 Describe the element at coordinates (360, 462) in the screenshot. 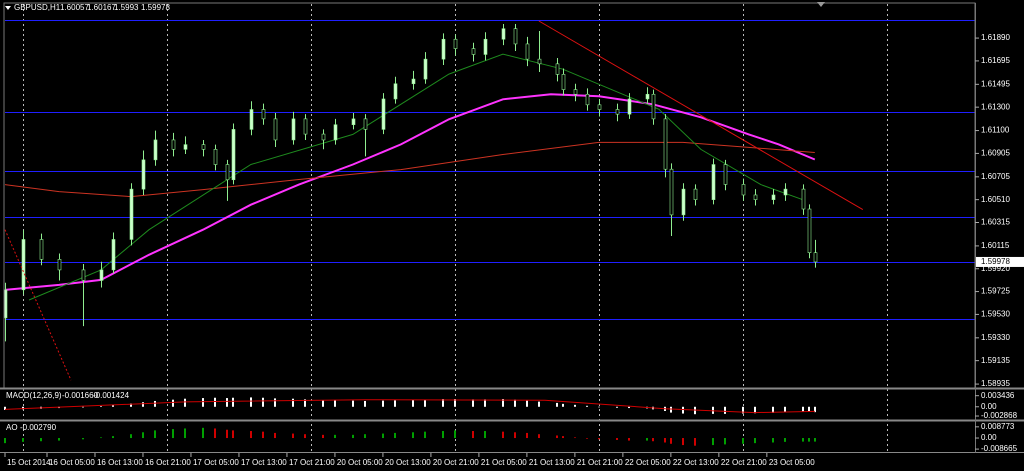

I see `x-tick-label: 20 Oct 05:00` at that location.